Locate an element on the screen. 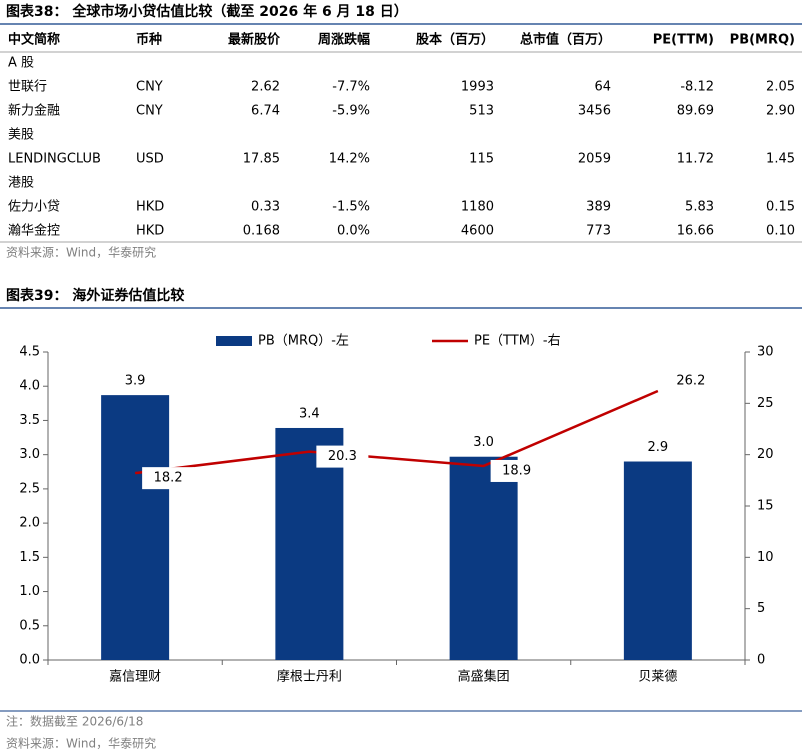 Image resolution: width=802 pixels, height=756 pixels. table-section-label: 美股 is located at coordinates (21, 135).